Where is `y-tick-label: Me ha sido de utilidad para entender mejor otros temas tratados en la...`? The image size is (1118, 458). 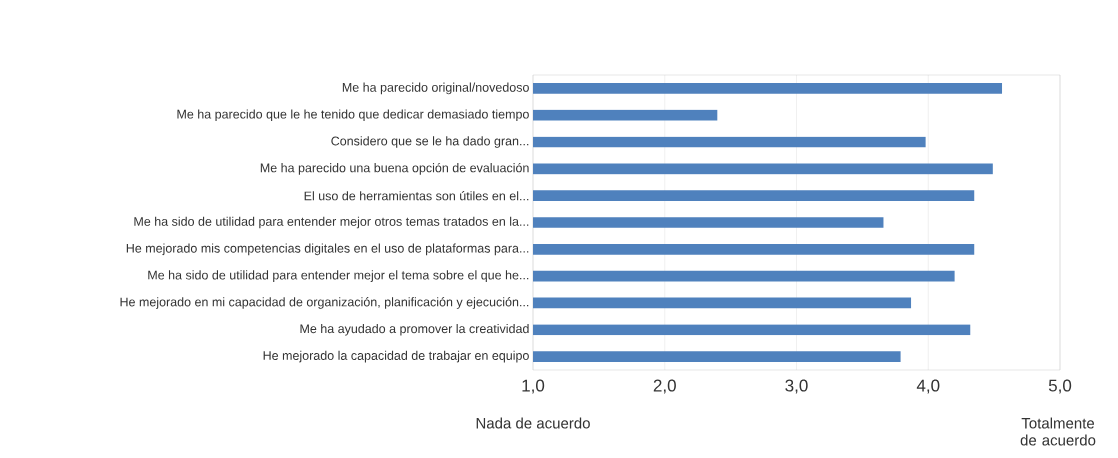 y-tick-label: Me ha sido de utilidad para entender mejor otros temas tratados en la... is located at coordinates (331, 222).